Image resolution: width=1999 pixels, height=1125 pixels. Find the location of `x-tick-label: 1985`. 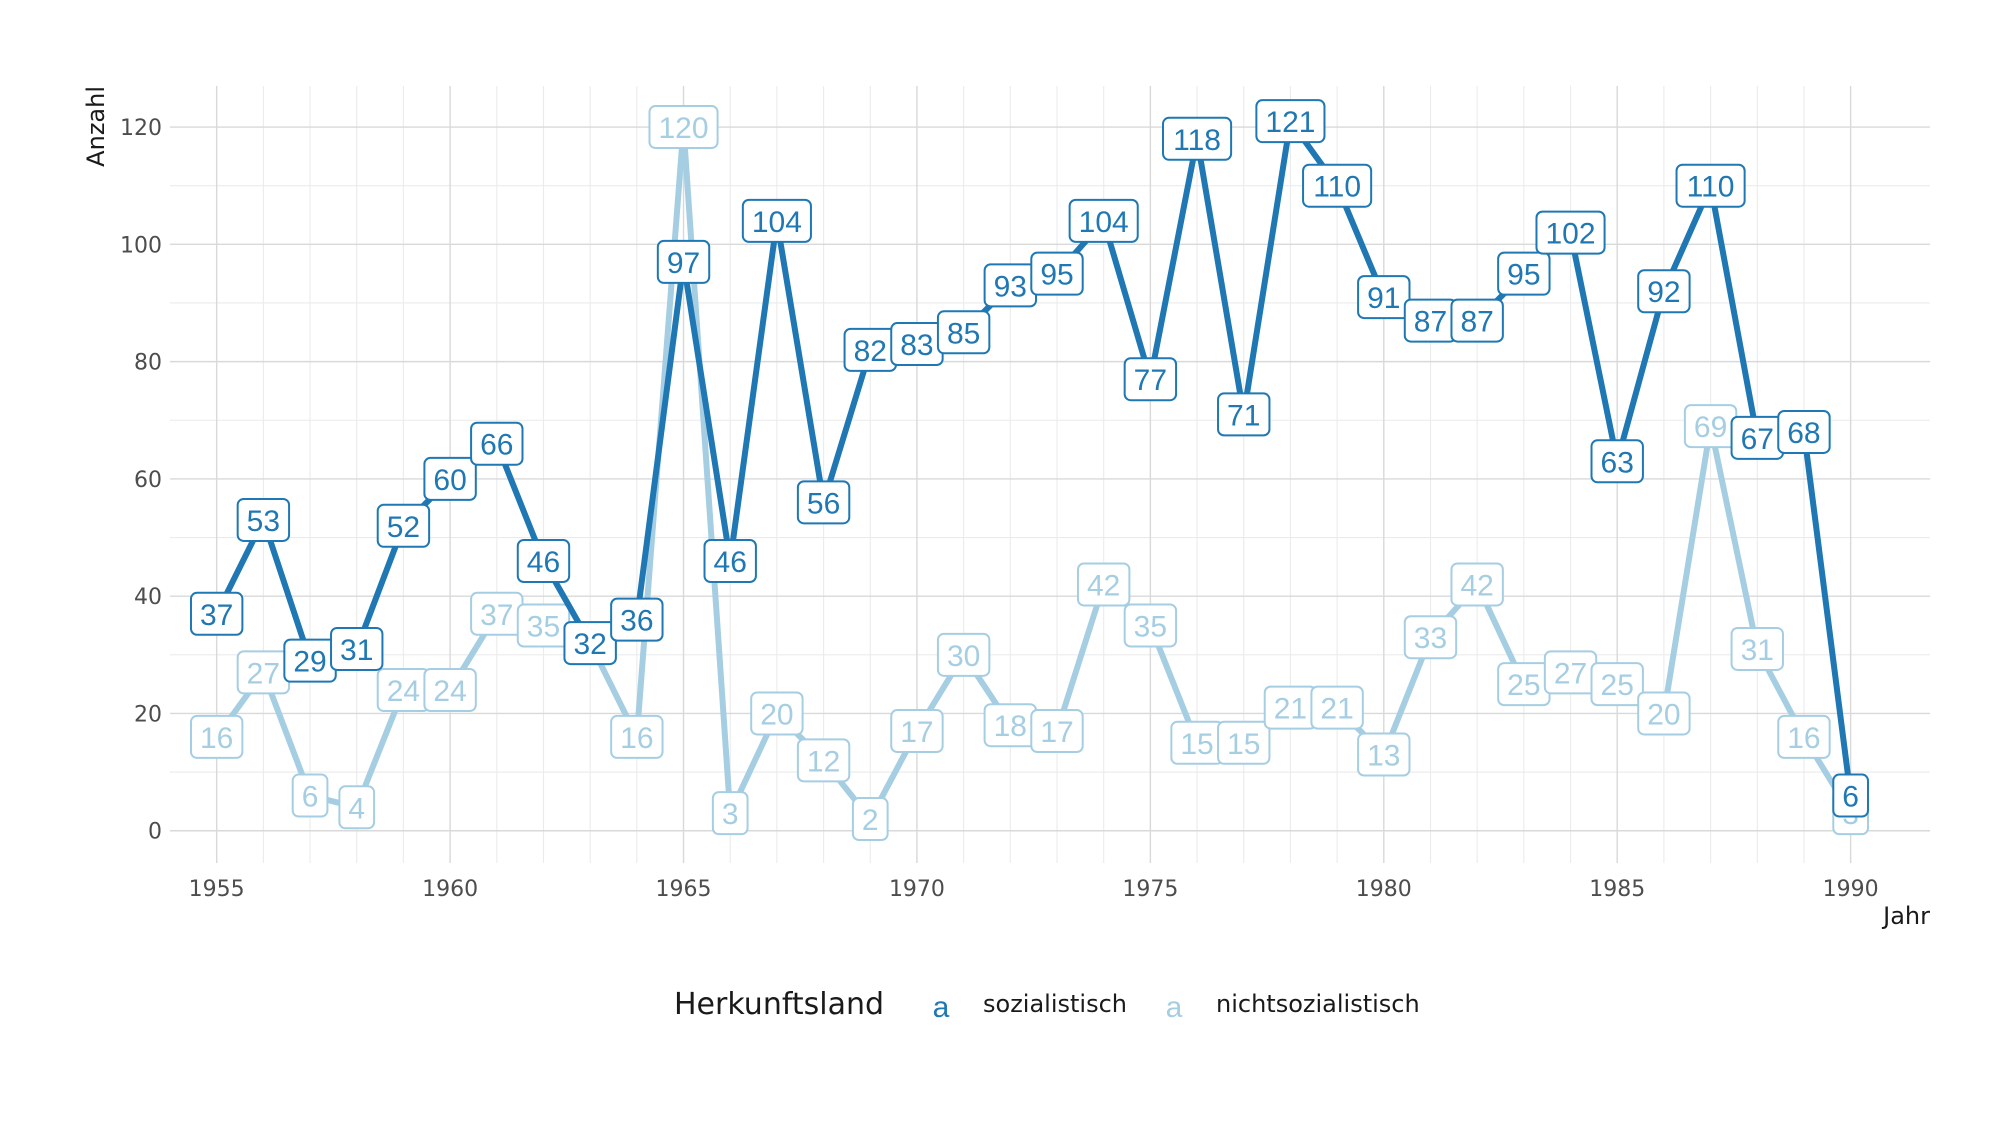

x-tick-label: 1985 is located at coordinates (1617, 889).